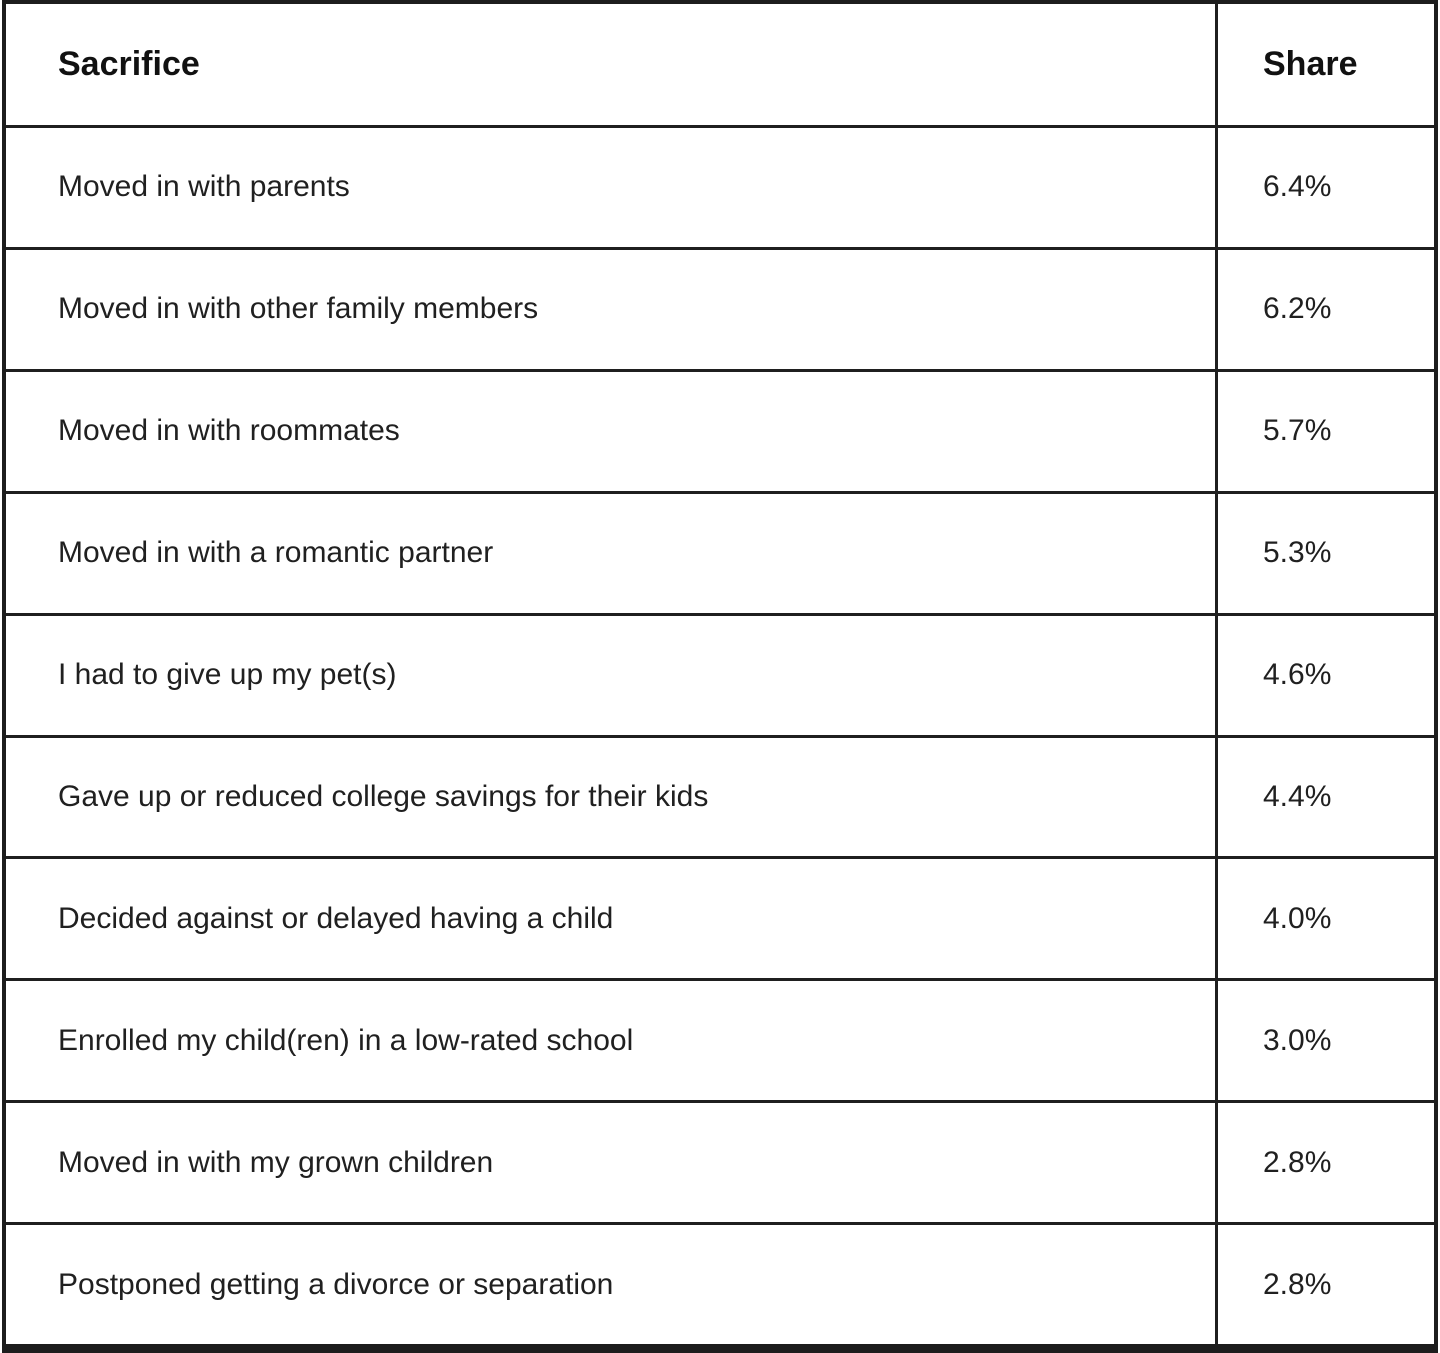 Image resolution: width=1440 pixels, height=1353 pixels. I want to click on table-row-sacrifice: Moved in with other family members, so click(610, 307).